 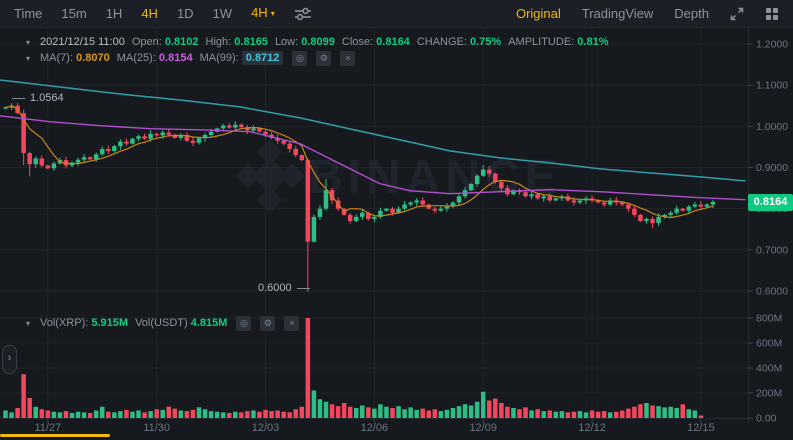 What do you see at coordinates (691, 13) in the screenshot?
I see `tab-depth: Depth` at bounding box center [691, 13].